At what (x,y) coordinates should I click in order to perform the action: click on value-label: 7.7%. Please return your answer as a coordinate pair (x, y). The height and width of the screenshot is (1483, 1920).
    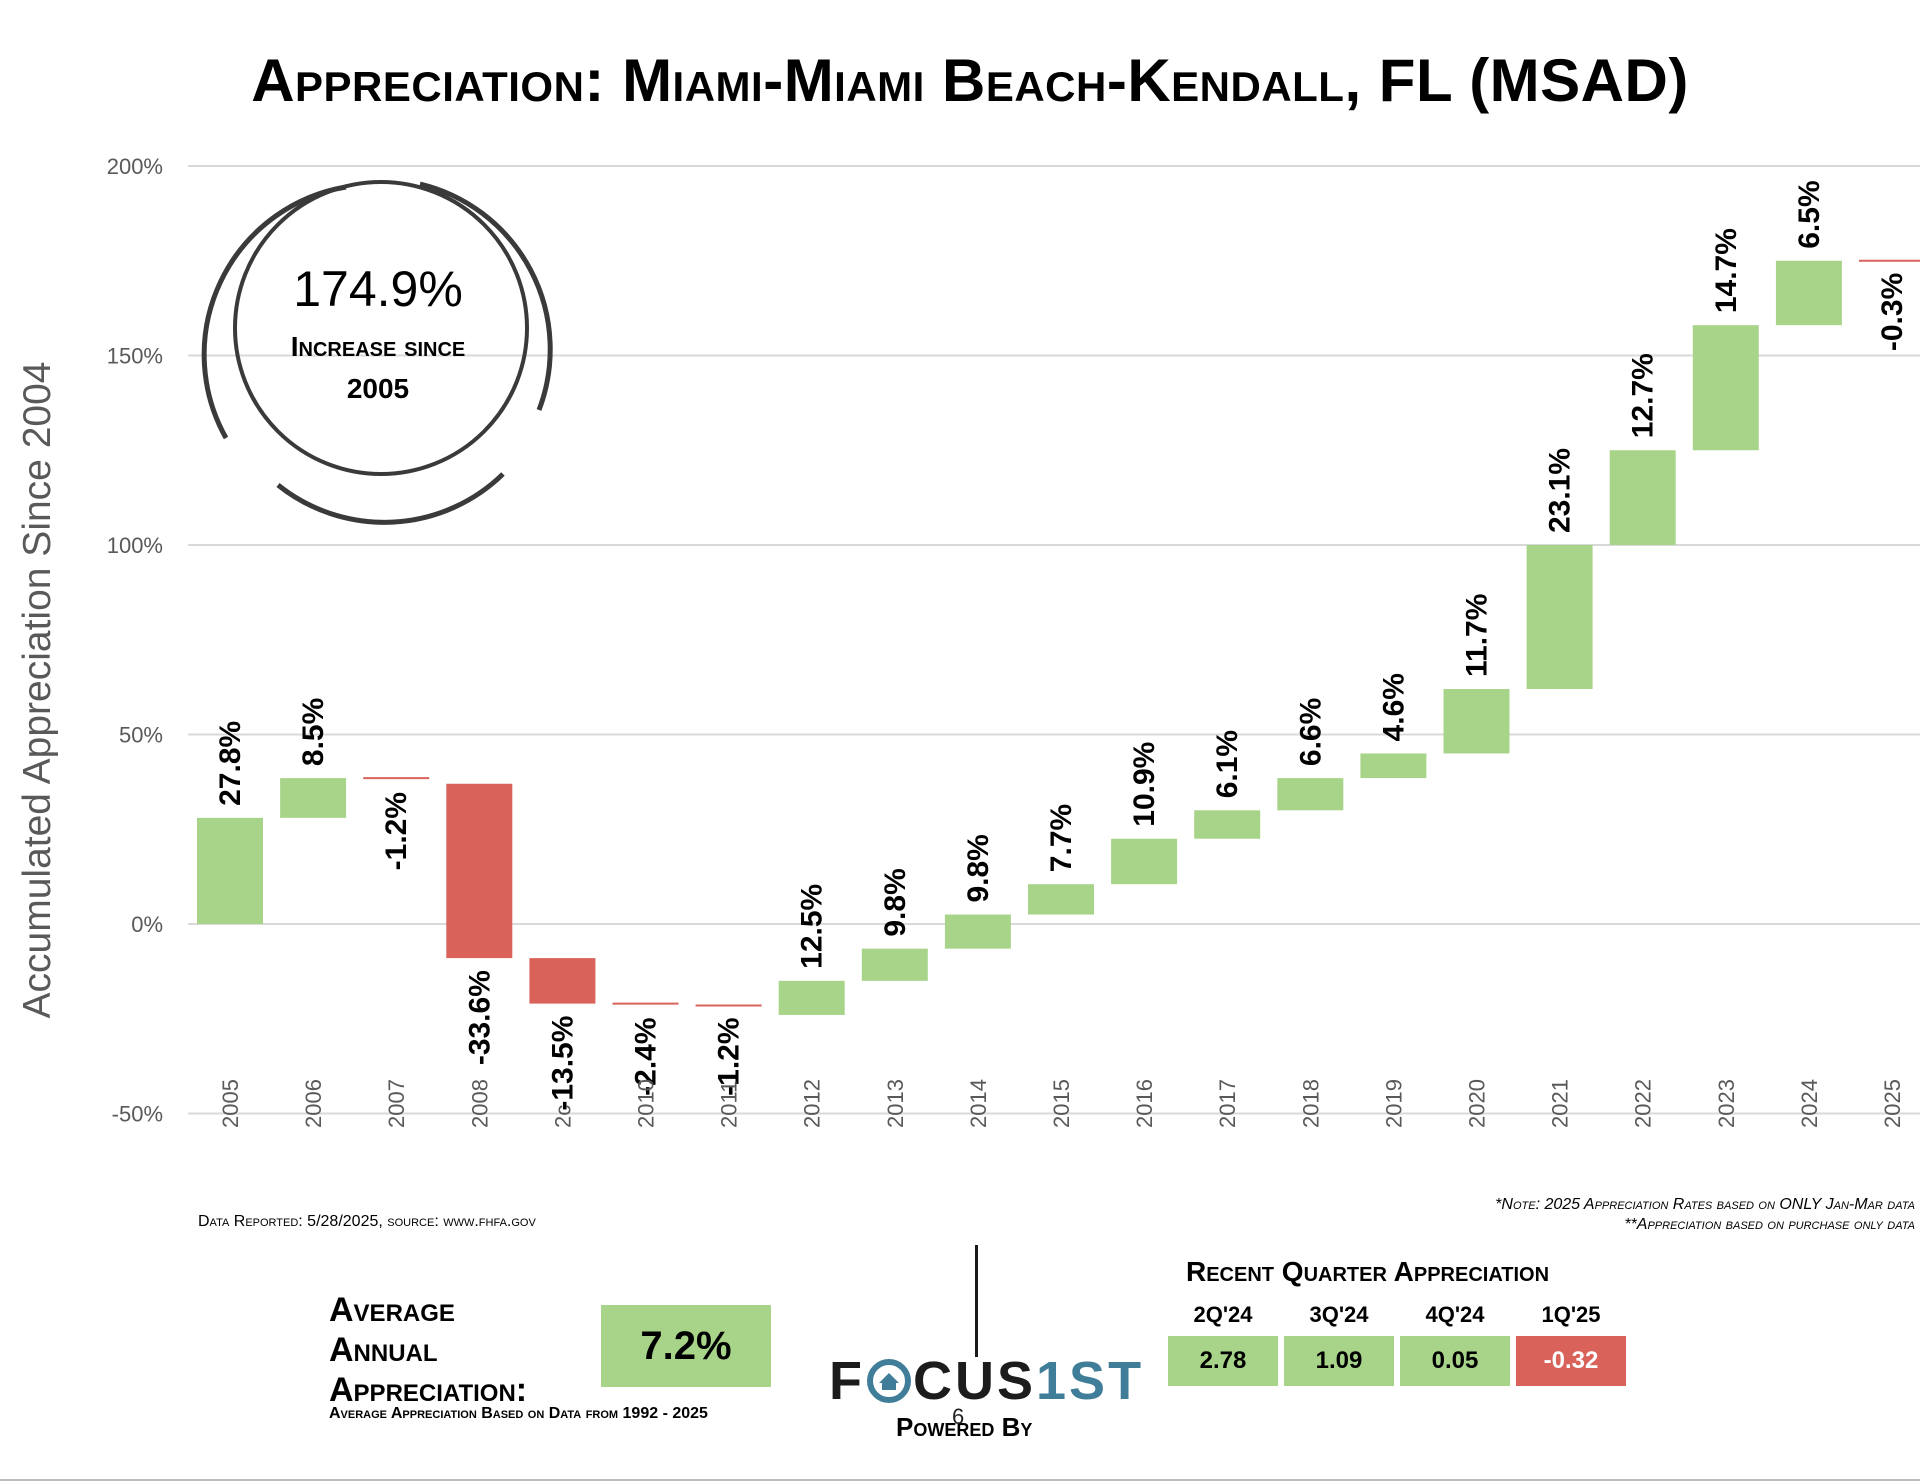
    Looking at the image, I should click on (1061, 838).